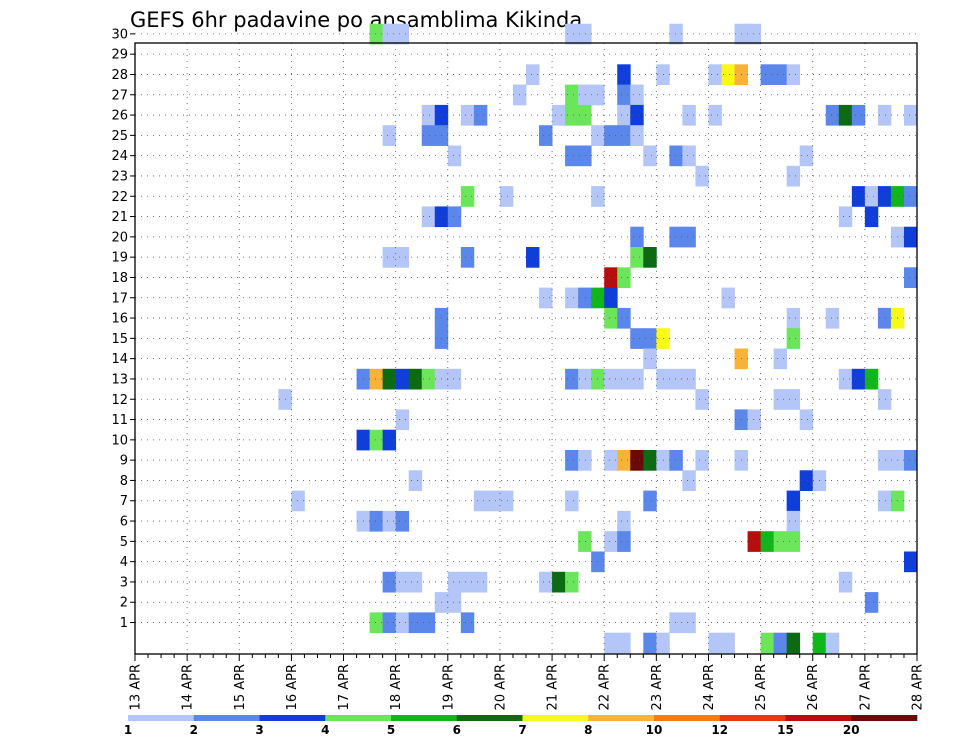  Describe the element at coordinates (119, 34) in the screenshot. I see `y-tick-label: 30` at that location.